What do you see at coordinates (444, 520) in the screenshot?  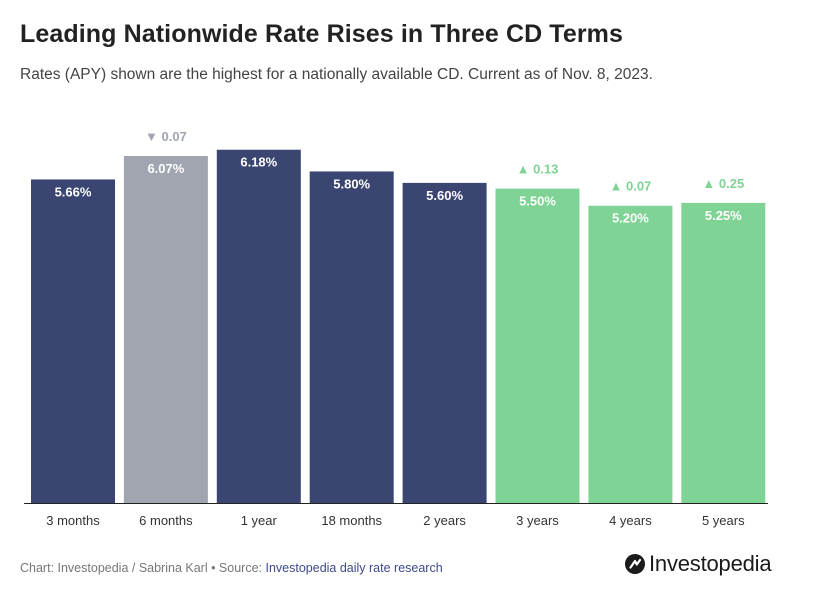 I see `x-tick-label-5: 2 years` at bounding box center [444, 520].